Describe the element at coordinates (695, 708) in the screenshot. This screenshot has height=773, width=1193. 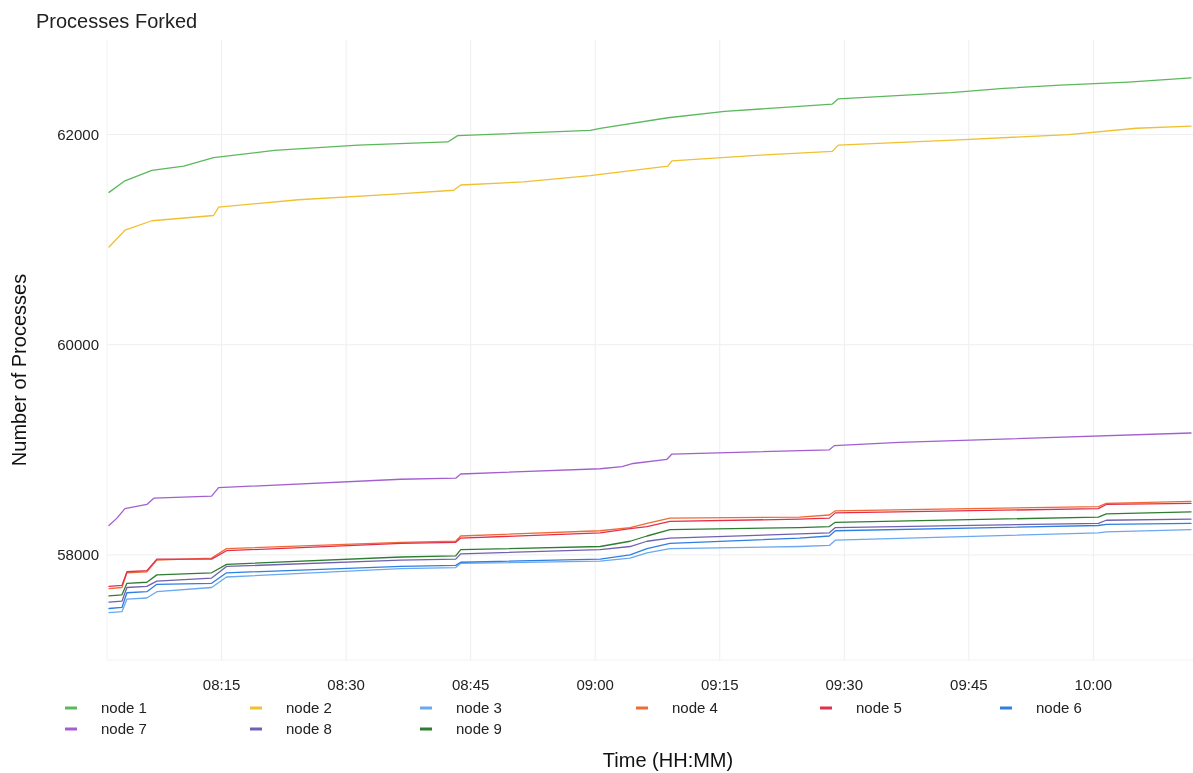
I see `legend-label: node 4` at that location.